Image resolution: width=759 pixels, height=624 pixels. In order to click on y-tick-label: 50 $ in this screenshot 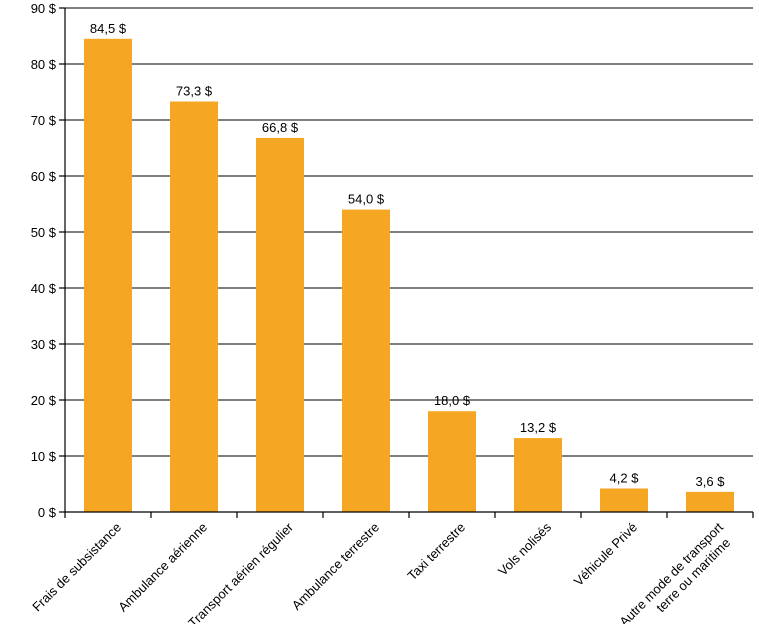, I will do `click(44, 232)`.